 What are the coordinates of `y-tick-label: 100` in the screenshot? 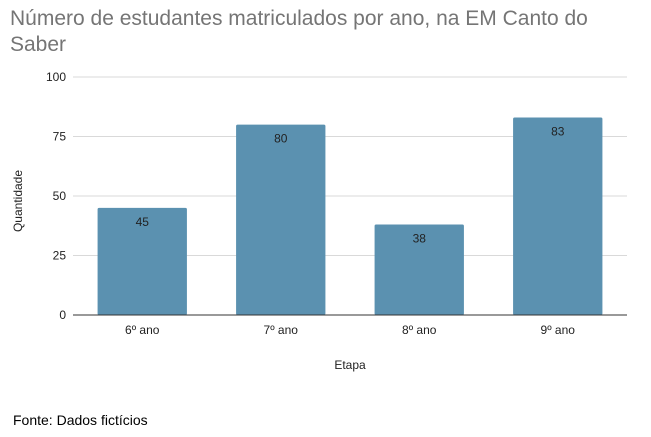 It's located at (56, 77).